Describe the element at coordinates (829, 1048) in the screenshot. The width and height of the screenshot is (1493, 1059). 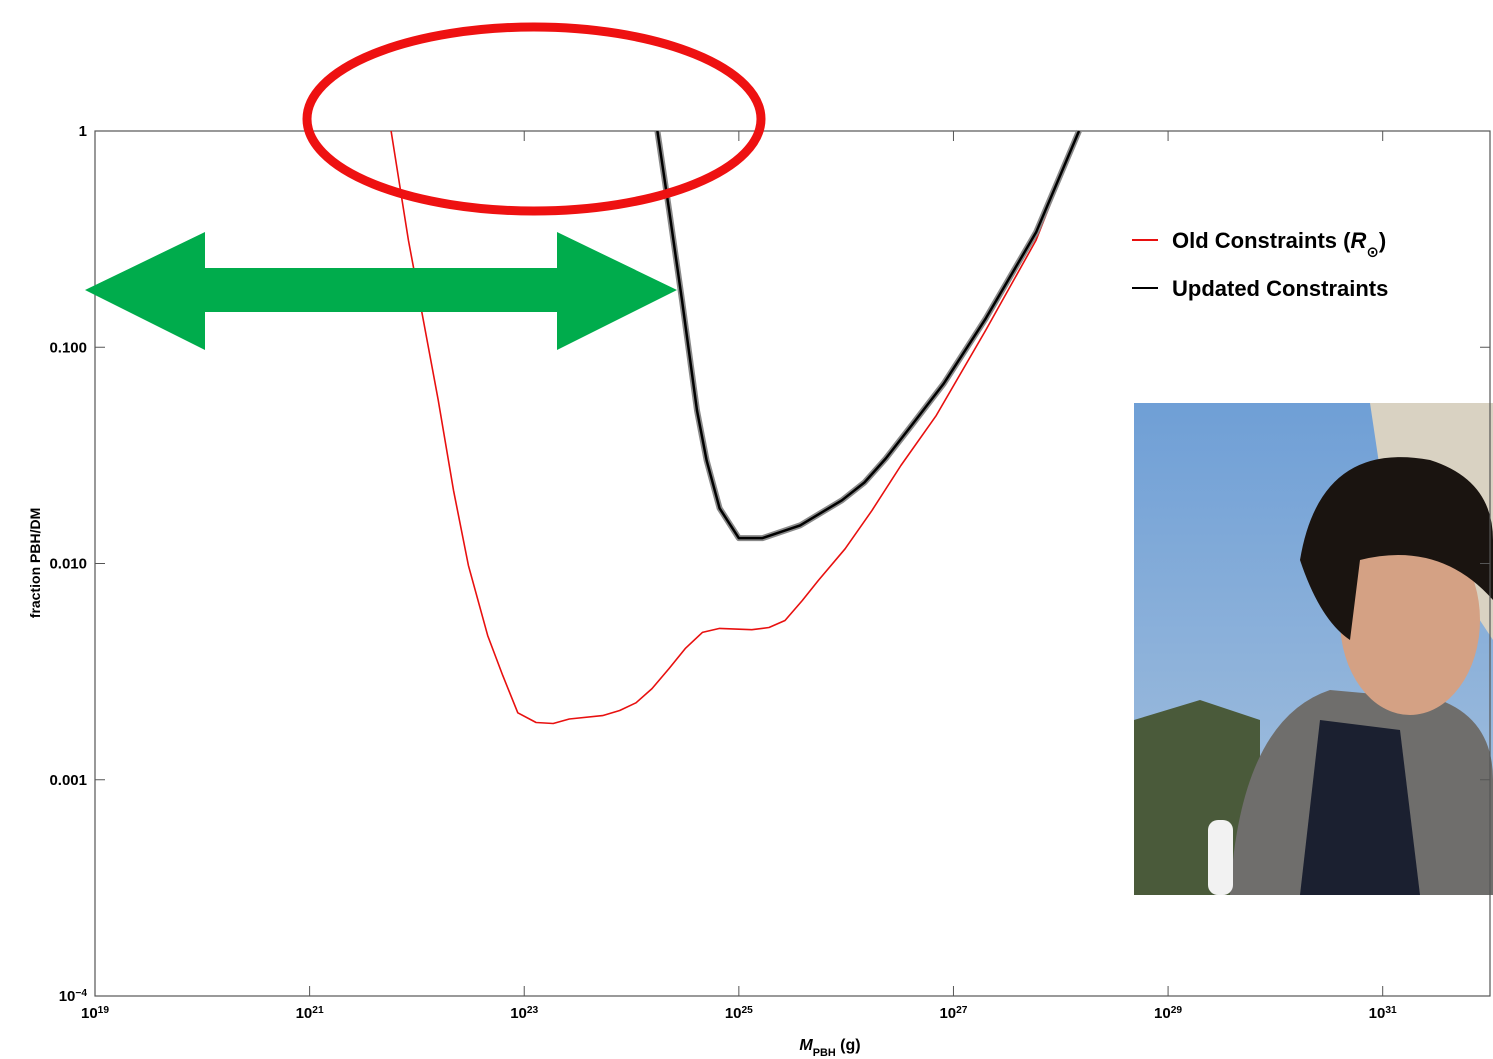
I see `x-axis-label: MPBH (g)` at that location.